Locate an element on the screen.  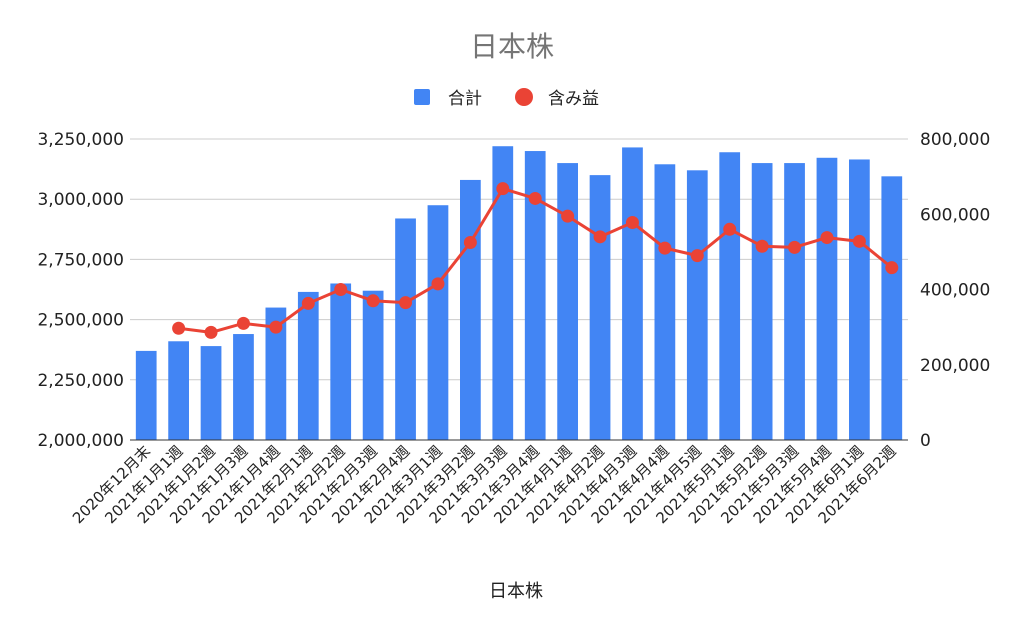
legend-swatch-unrealized-gain is located at coordinates (524, 97).